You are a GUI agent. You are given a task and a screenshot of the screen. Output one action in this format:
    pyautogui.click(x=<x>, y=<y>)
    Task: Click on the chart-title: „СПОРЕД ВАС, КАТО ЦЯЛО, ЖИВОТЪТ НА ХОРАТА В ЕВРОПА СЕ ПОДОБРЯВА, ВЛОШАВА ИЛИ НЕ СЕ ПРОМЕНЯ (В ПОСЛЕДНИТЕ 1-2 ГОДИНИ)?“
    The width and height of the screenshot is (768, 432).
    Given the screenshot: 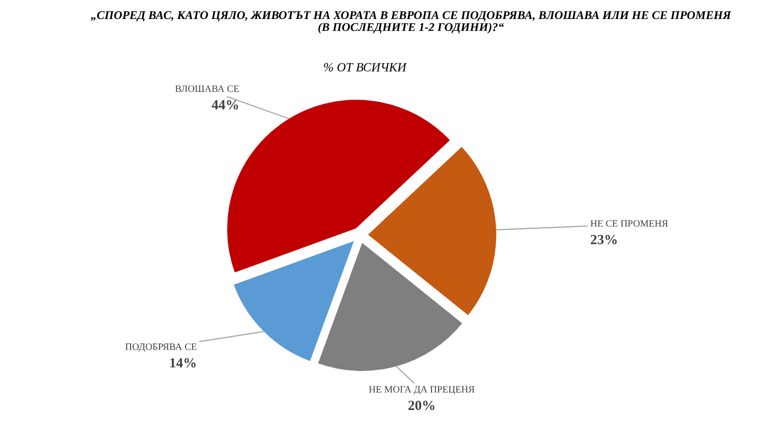 What is the action you would take?
    pyautogui.click(x=411, y=22)
    